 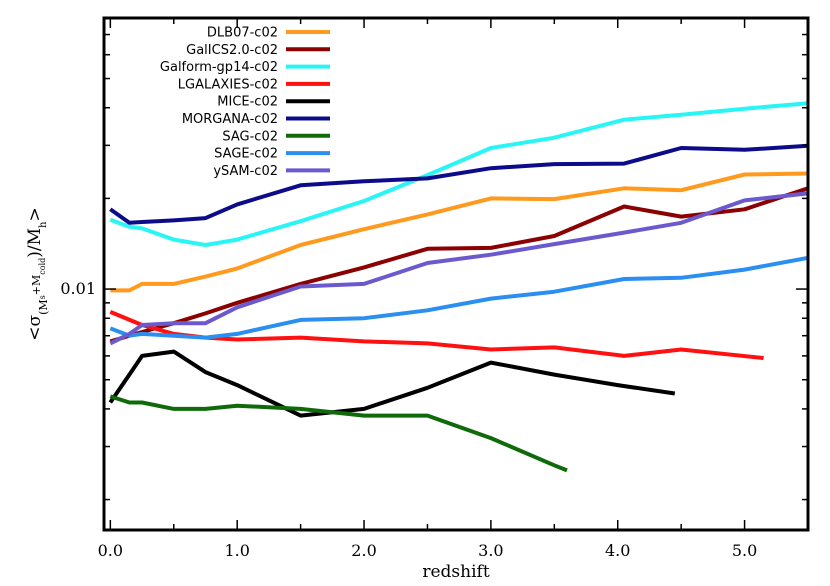 What do you see at coordinates (455, 571) in the screenshot?
I see `x-axis-label: redshift` at bounding box center [455, 571].